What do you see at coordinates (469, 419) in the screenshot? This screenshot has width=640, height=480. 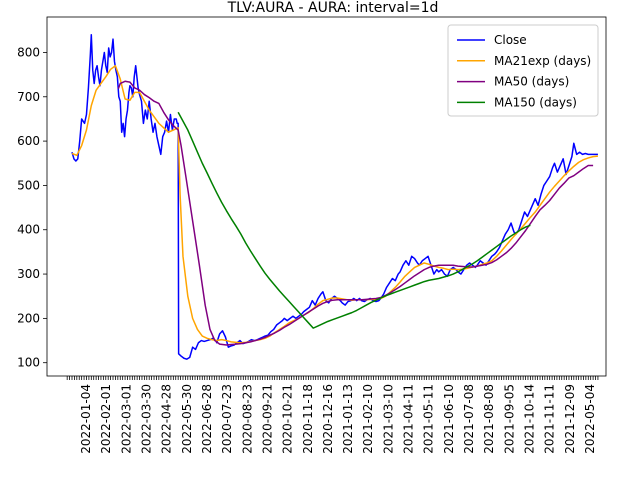 I see `x-tick-label: 2021-07-08` at bounding box center [469, 419].